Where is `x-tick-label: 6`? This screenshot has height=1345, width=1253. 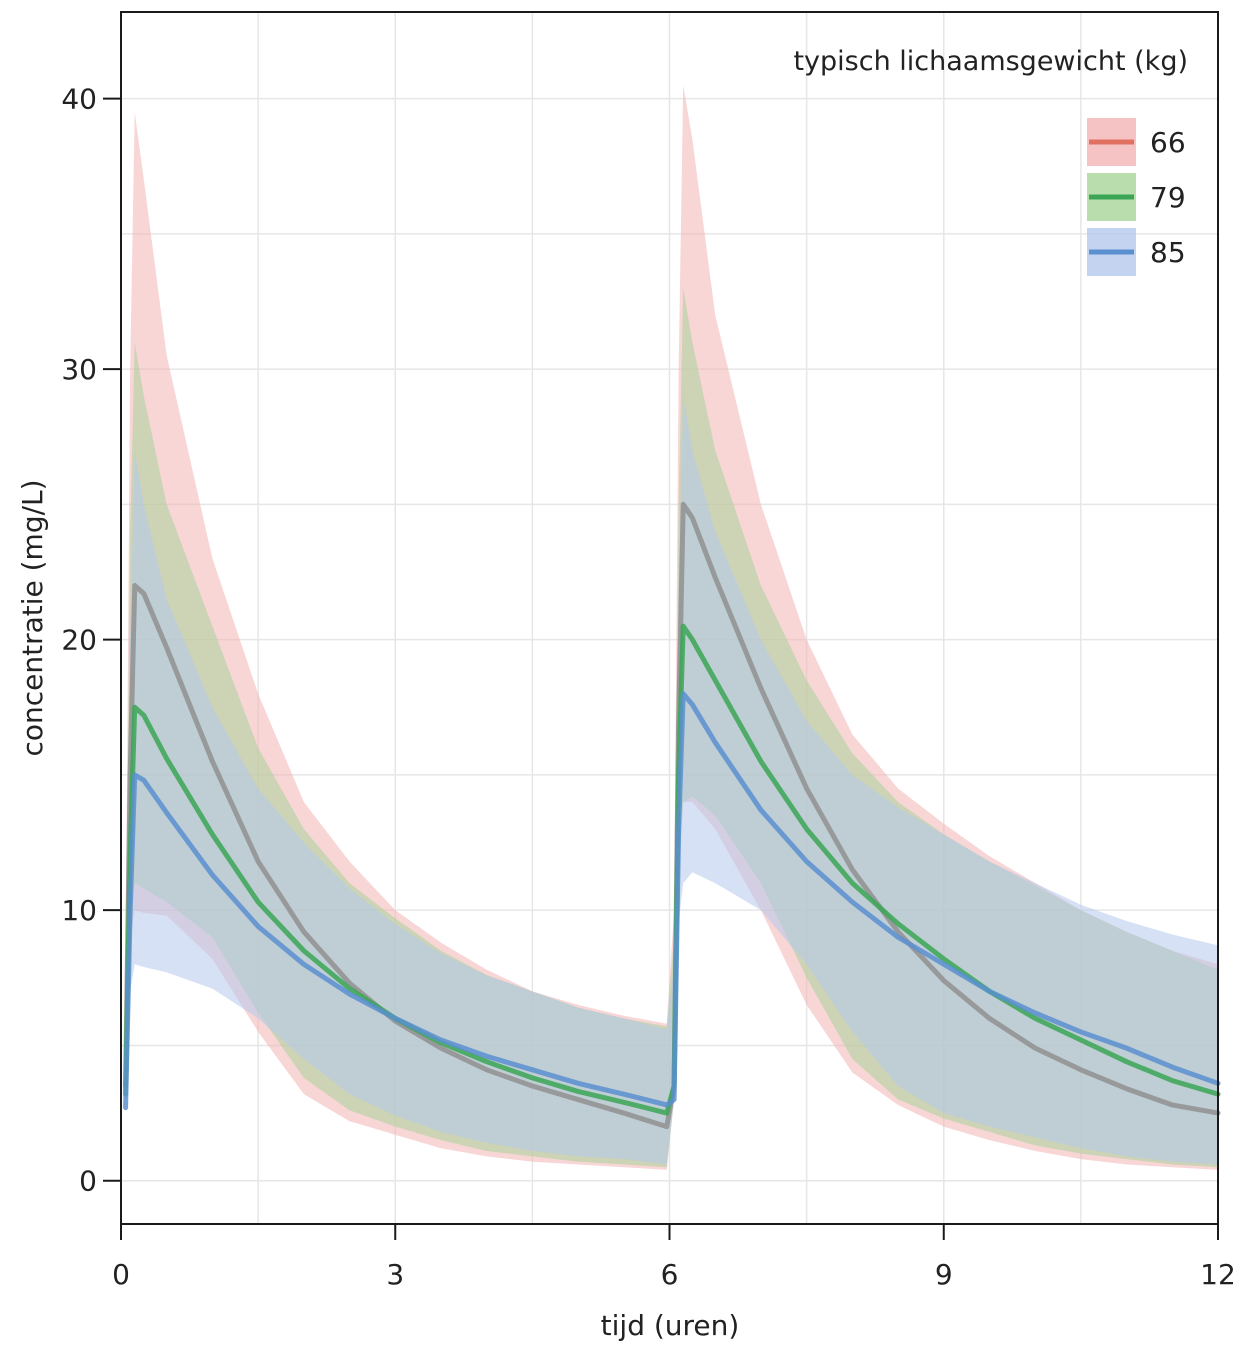 x-tick-label: 6 is located at coordinates (670, 1274).